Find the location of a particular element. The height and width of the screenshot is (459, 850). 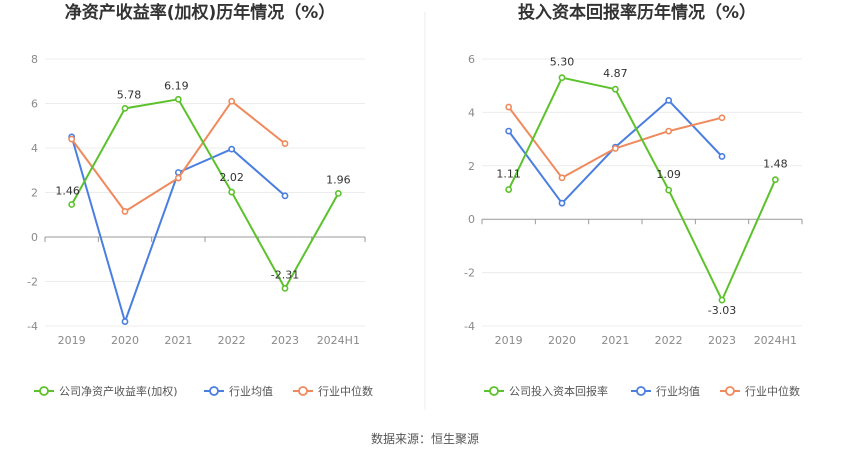

data-label: 2.02 is located at coordinates (231, 177).